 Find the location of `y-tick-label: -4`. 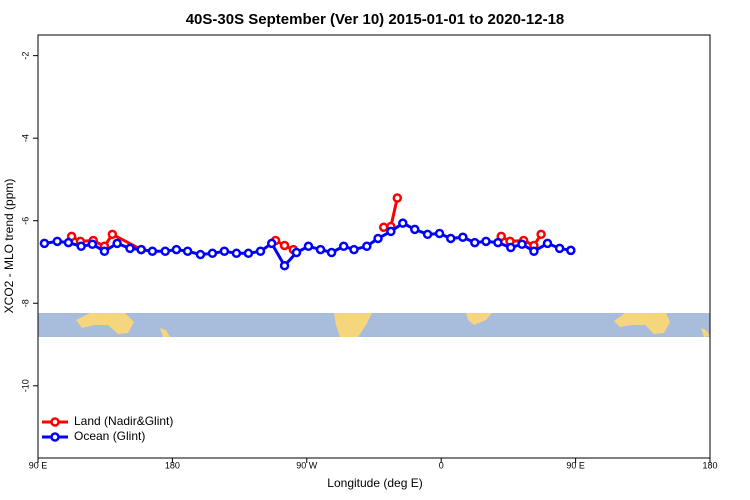

y-tick-label: -4 is located at coordinates (25, 138).